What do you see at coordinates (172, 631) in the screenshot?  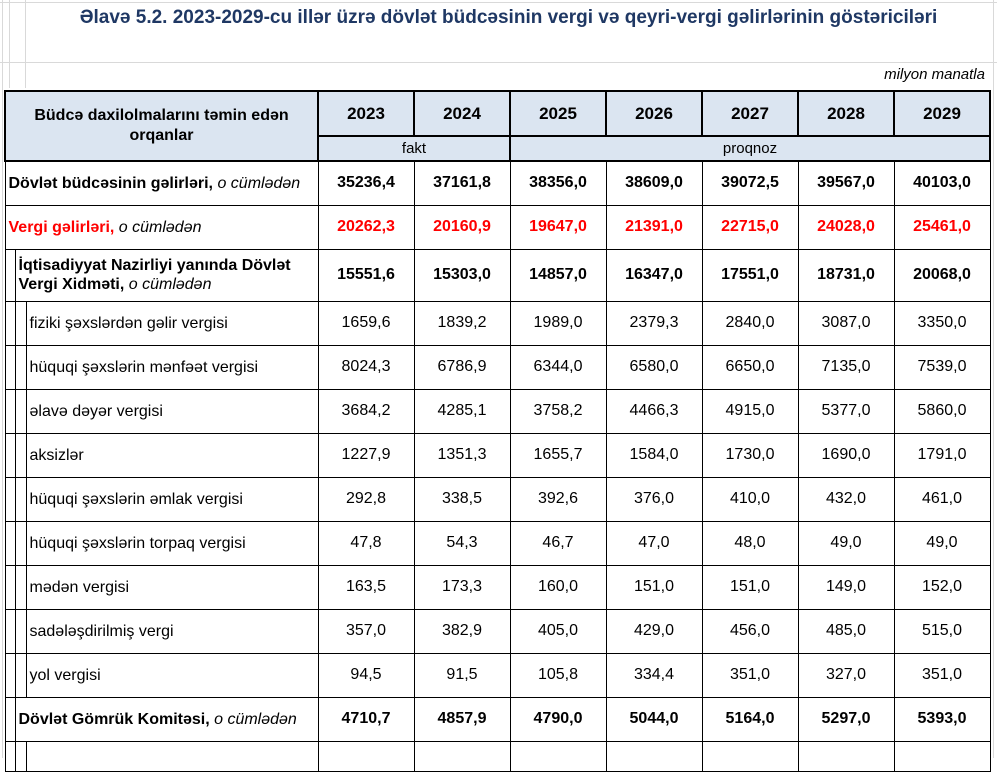 I see `row-label-cell: sadələşdirilmiş vergi` at bounding box center [172, 631].